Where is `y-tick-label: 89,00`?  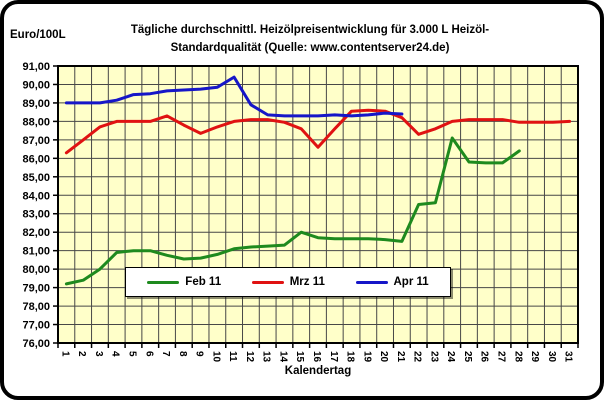 y-tick-label: 89,00 is located at coordinates (36, 104).